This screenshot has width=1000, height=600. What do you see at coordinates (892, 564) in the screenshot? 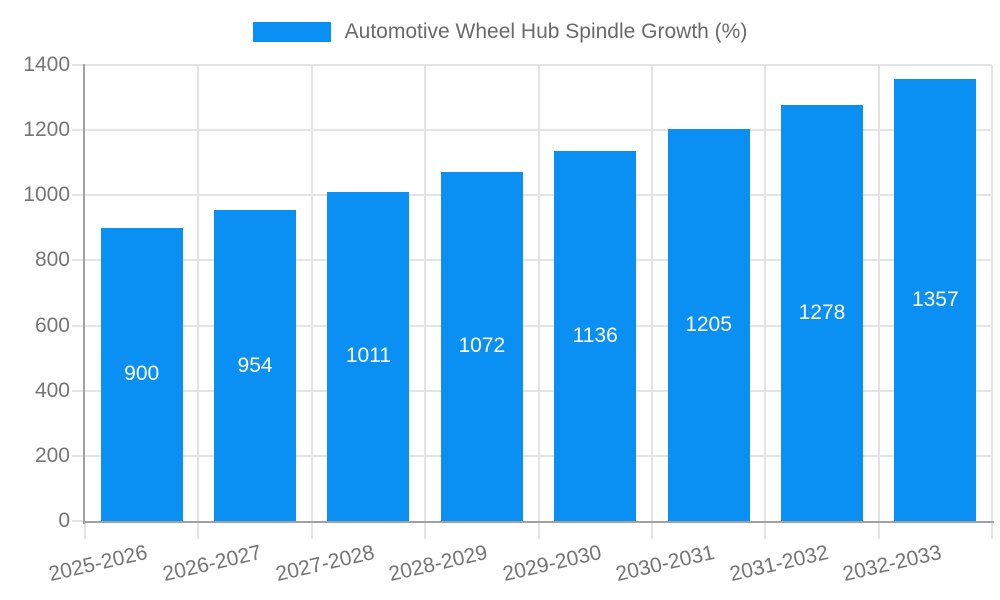
I see `x-tick-label: 2032-2033` at bounding box center [892, 564].